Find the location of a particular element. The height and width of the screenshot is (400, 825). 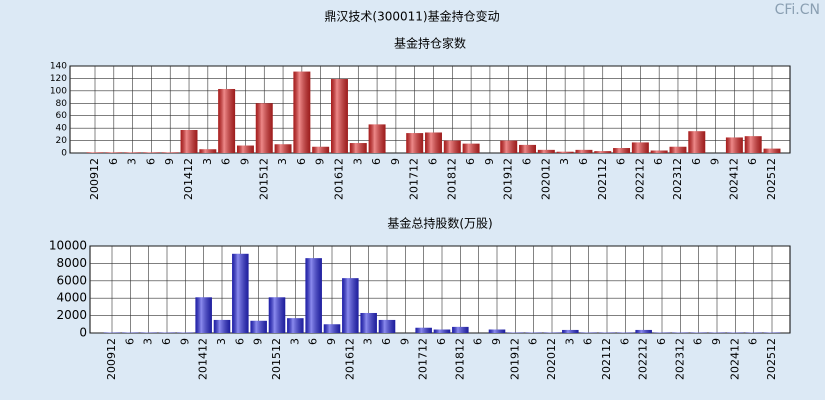

y-tick-label: 6000 is located at coordinates (71, 280).